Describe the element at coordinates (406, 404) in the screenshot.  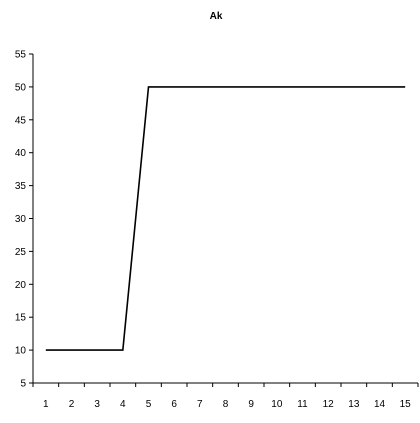
I see `x-tick-label: 15` at that location.